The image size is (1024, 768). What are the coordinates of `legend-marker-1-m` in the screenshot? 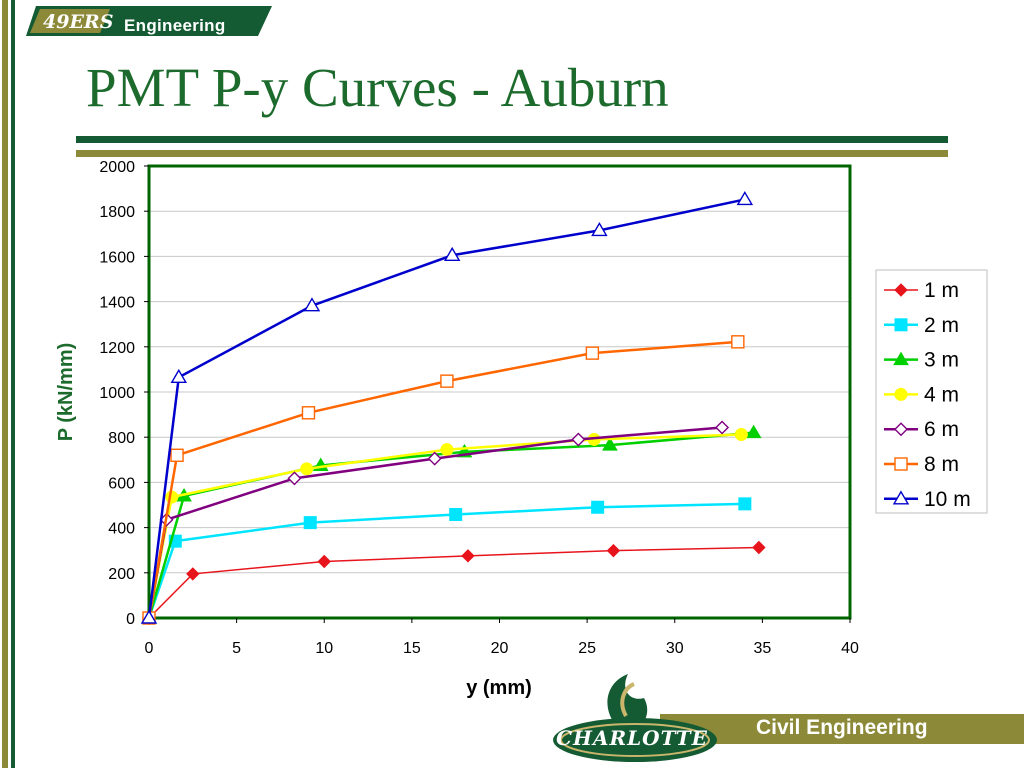 It's located at (901, 290).